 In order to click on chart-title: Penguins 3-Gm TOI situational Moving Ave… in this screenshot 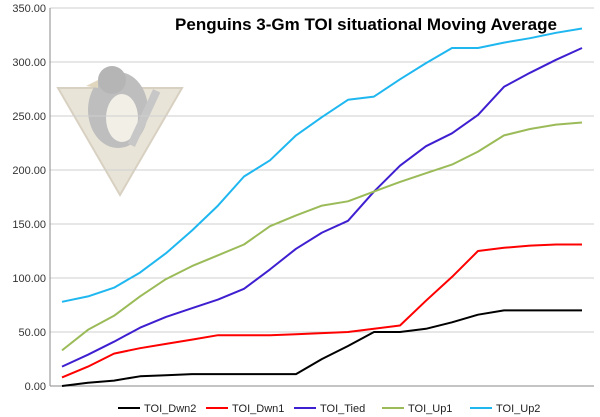, I will do `click(366, 24)`.